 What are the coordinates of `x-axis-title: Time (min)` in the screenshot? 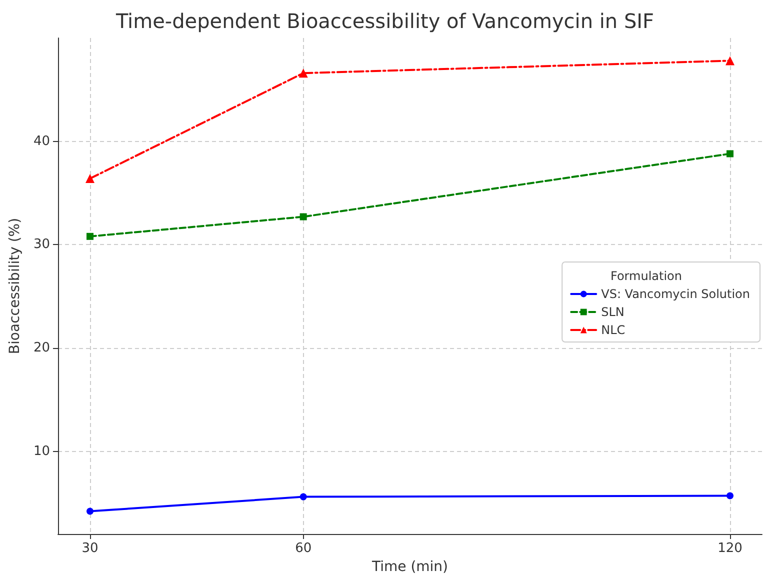 It's located at (409, 567).